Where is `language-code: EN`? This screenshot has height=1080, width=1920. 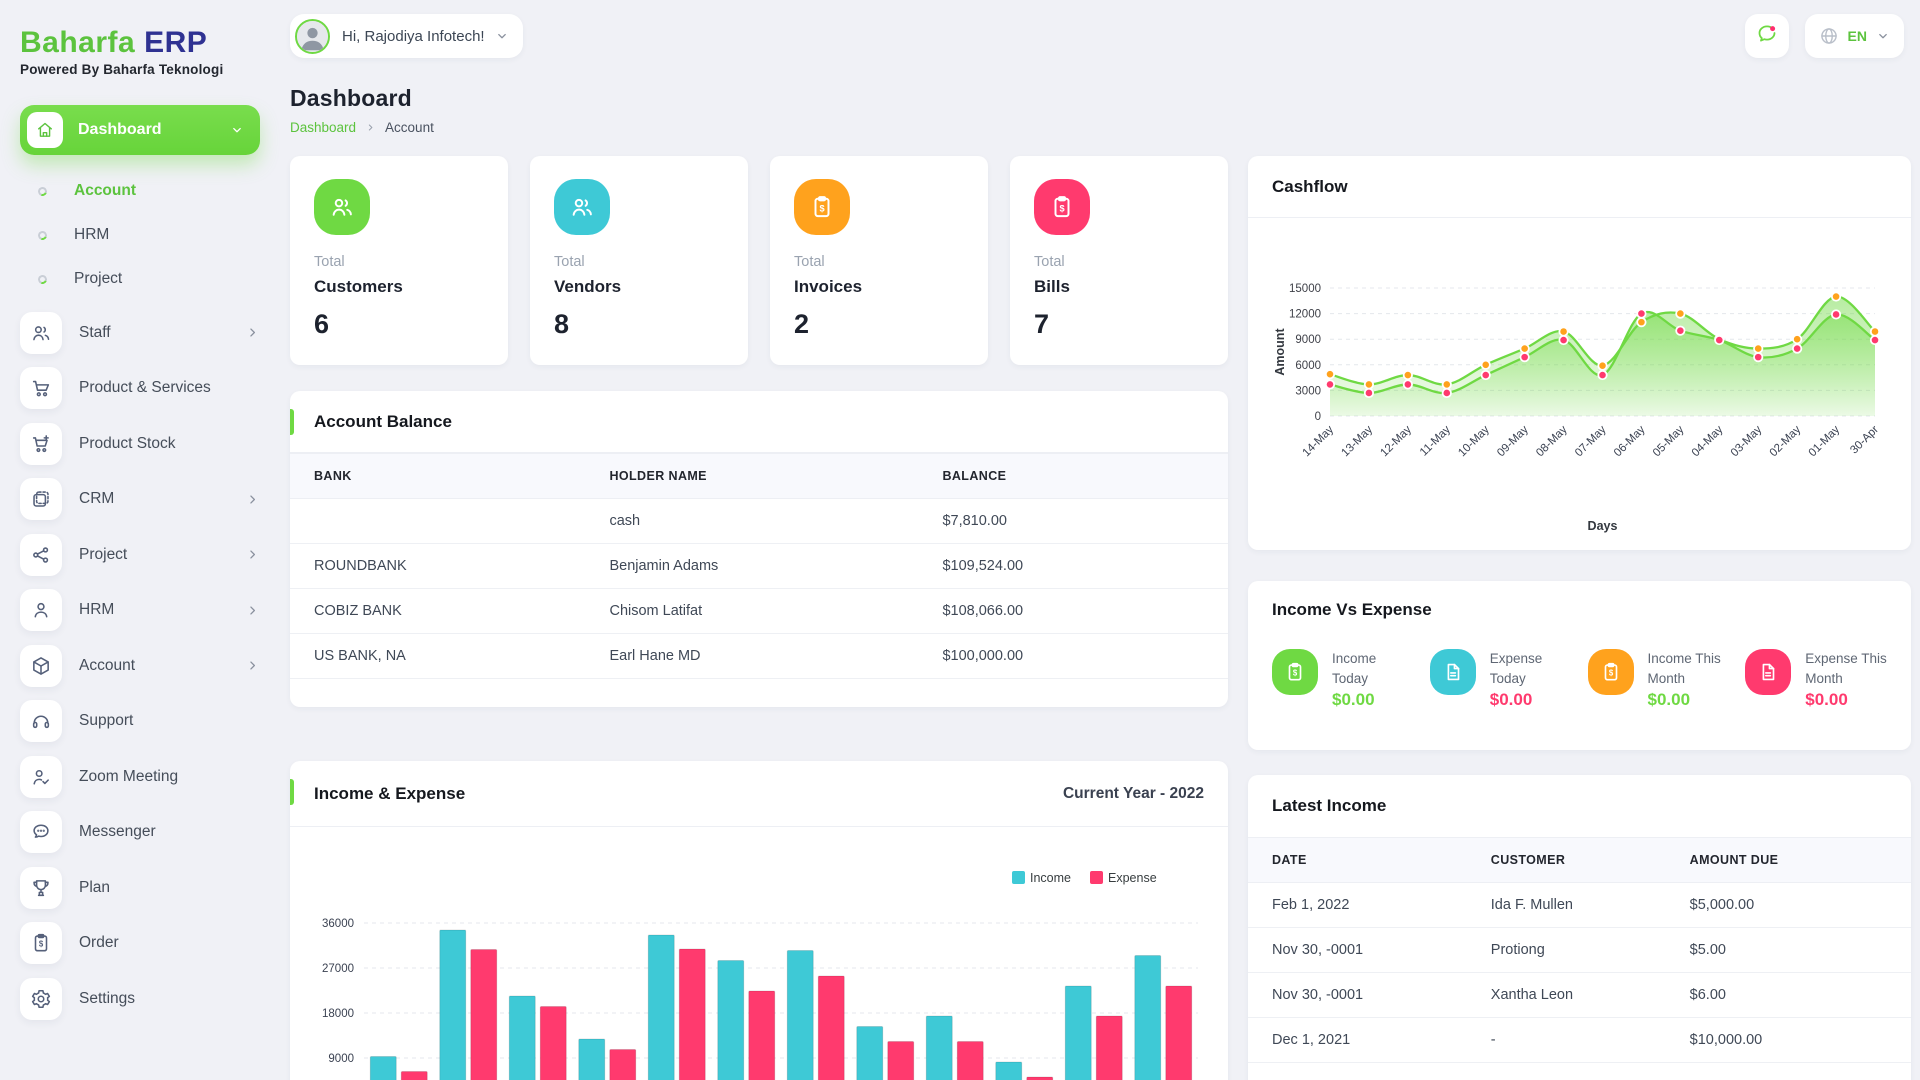
language-code: EN is located at coordinates (1857, 36).